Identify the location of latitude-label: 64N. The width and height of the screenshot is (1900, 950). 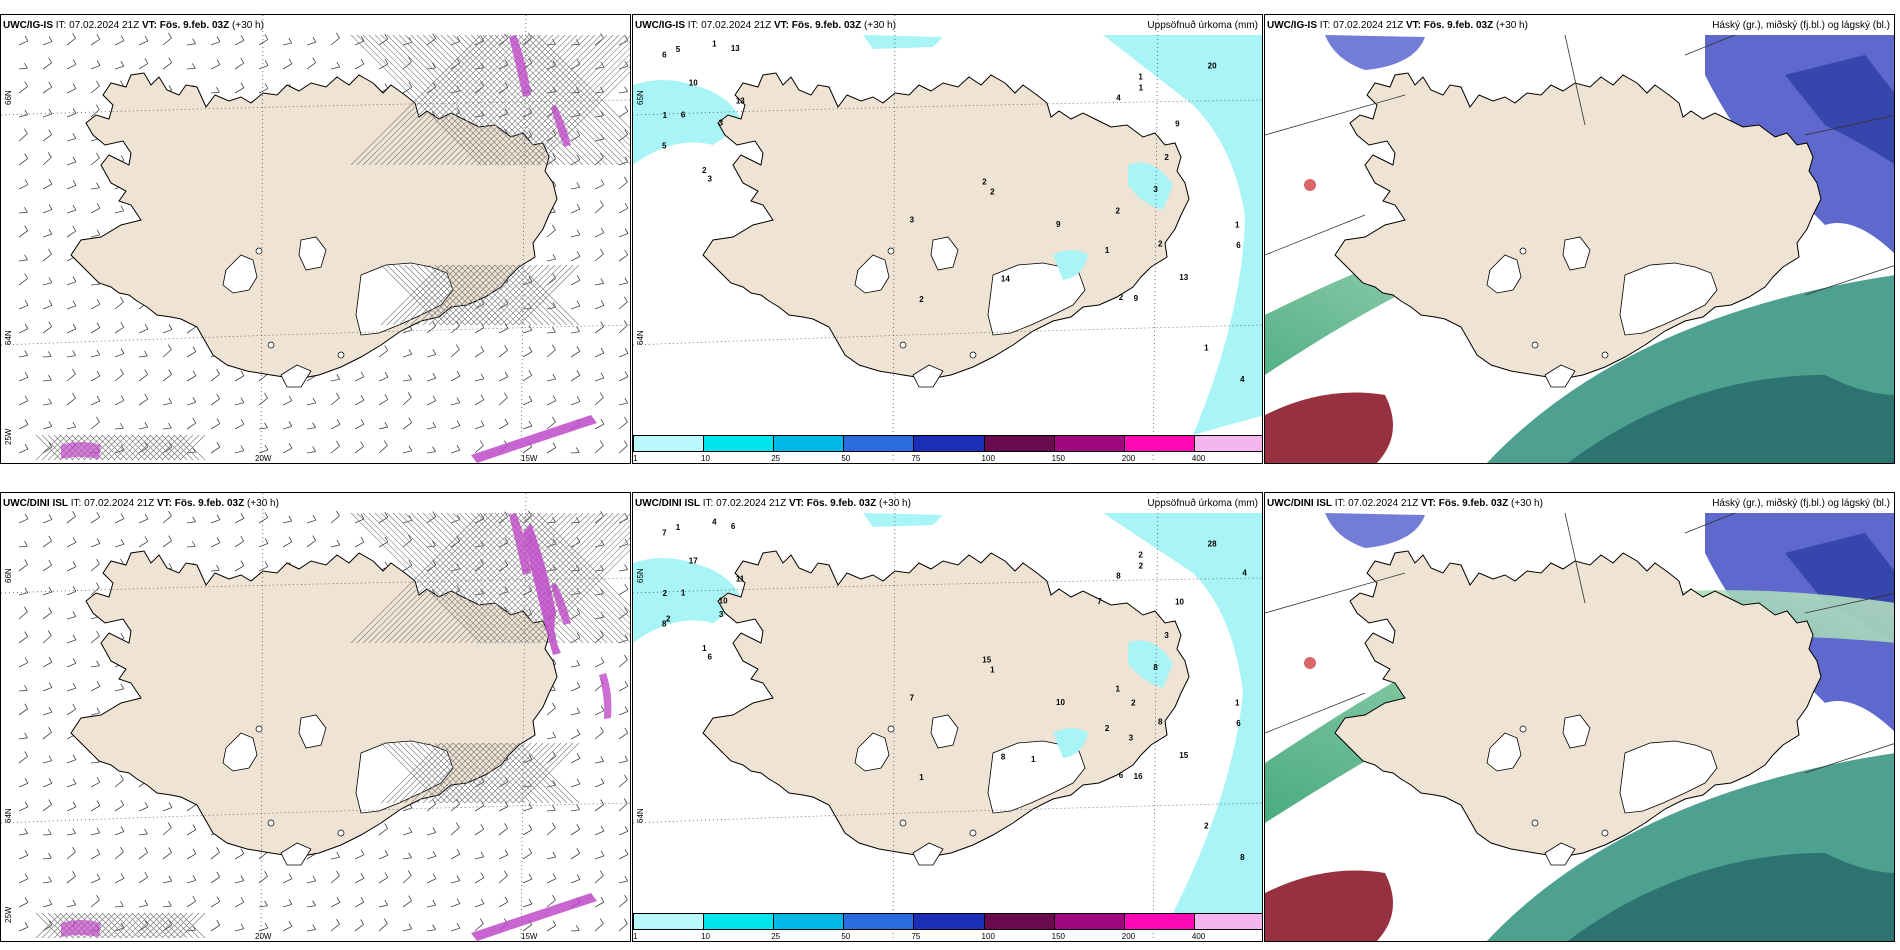
(8, 815).